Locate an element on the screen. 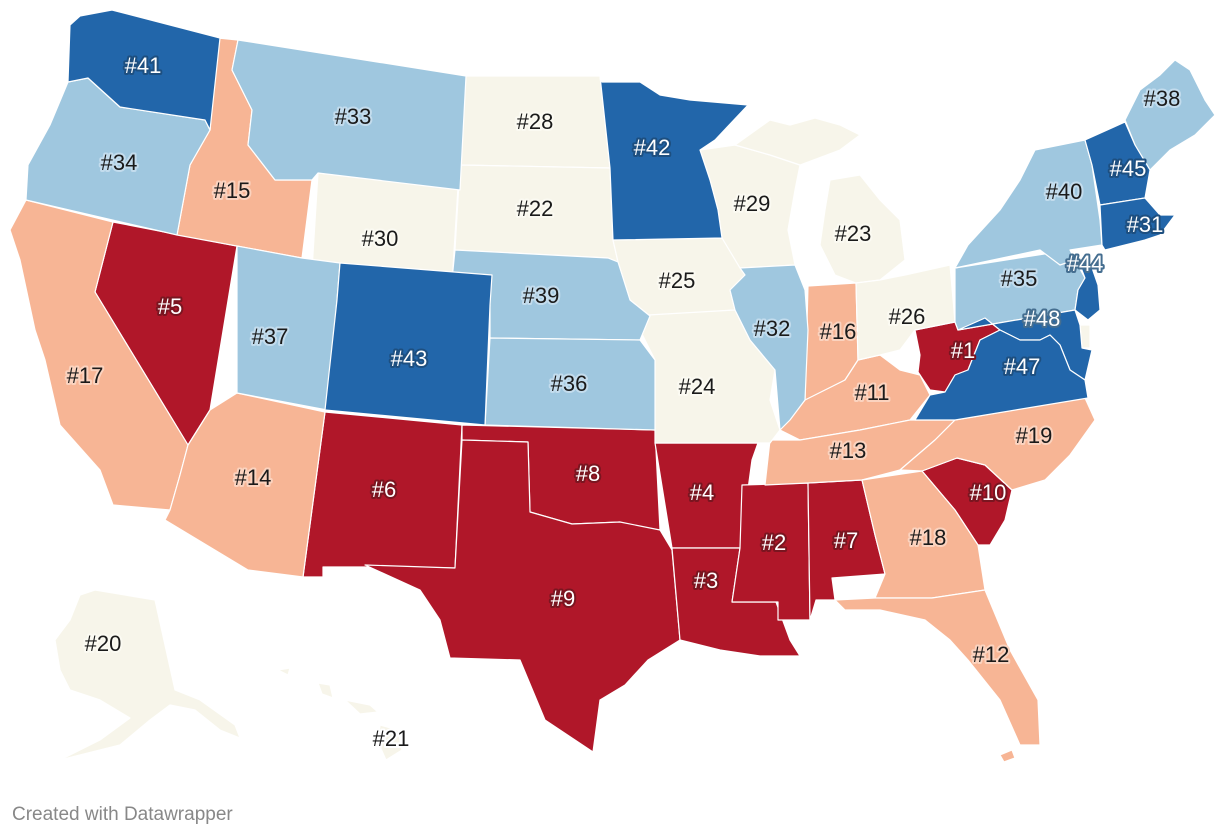 Image resolution: width=1220 pixels, height=840 pixels. state-illinois is located at coordinates (769, 347).